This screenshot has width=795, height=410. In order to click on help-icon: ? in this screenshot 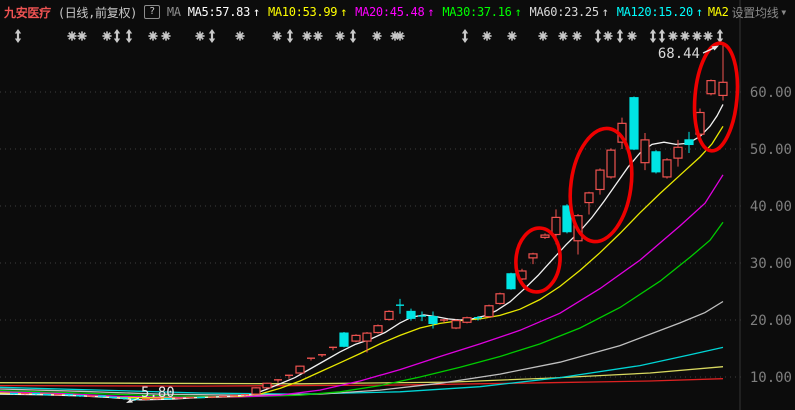, I will do `click(152, 12)`.